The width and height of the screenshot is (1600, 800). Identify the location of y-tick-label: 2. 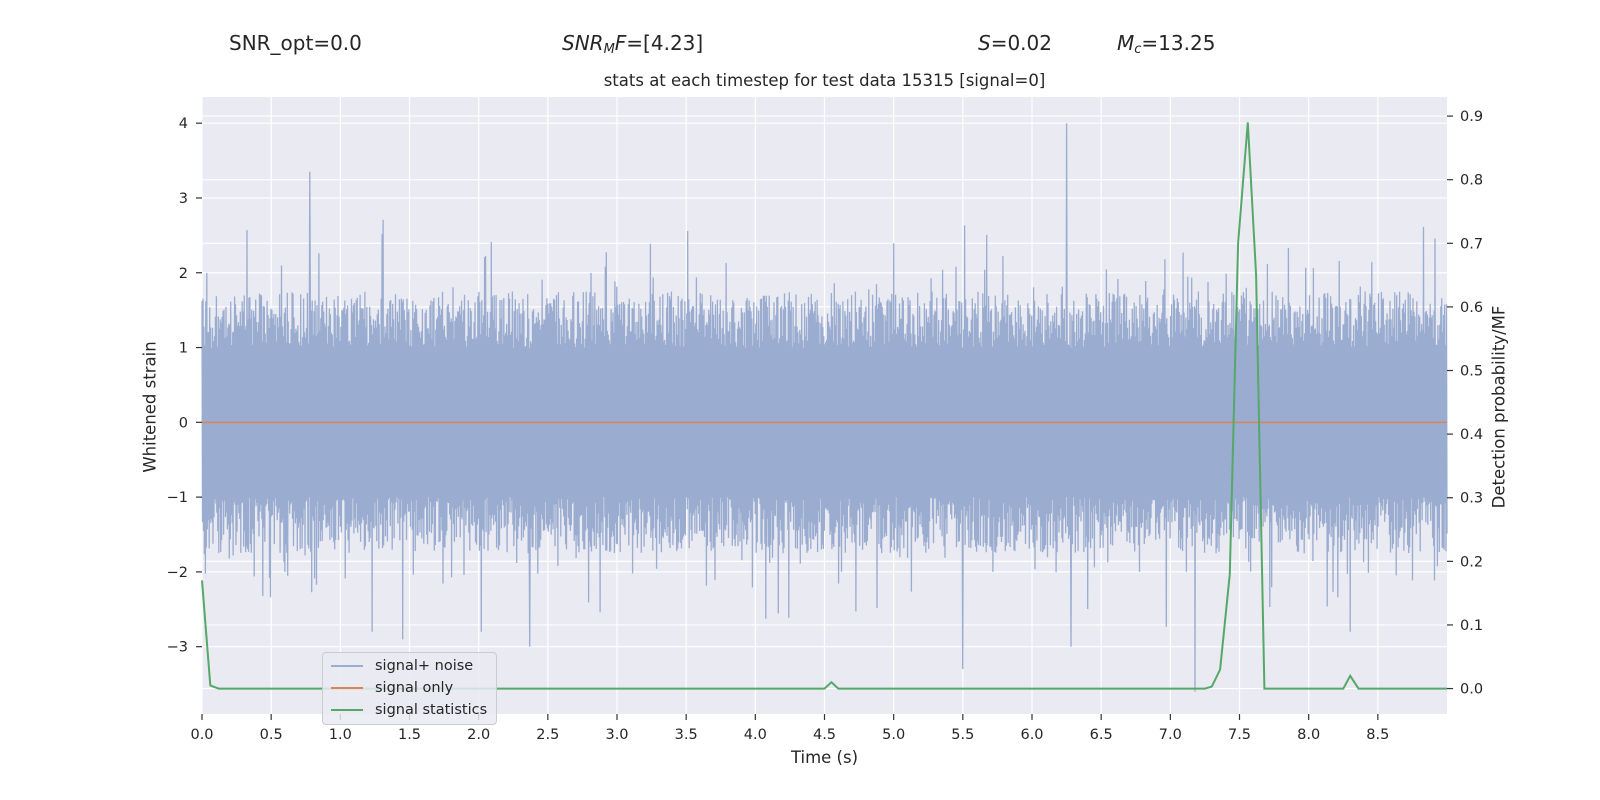
(183, 274).